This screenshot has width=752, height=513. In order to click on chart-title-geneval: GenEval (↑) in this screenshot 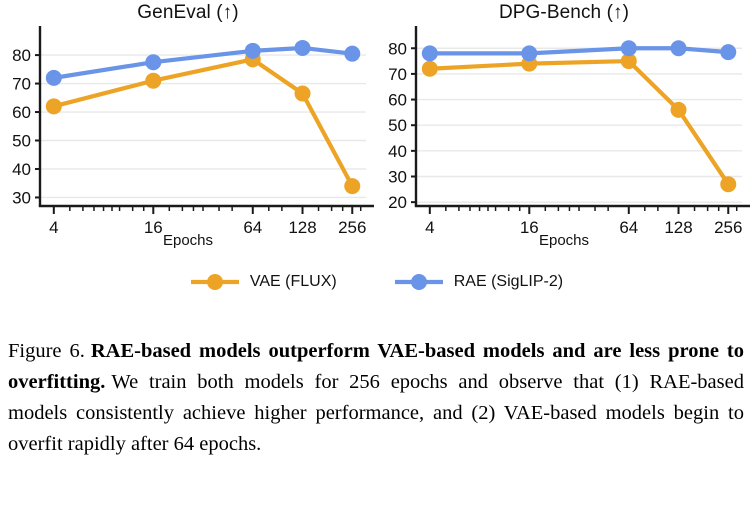, I will do `click(188, 12)`.